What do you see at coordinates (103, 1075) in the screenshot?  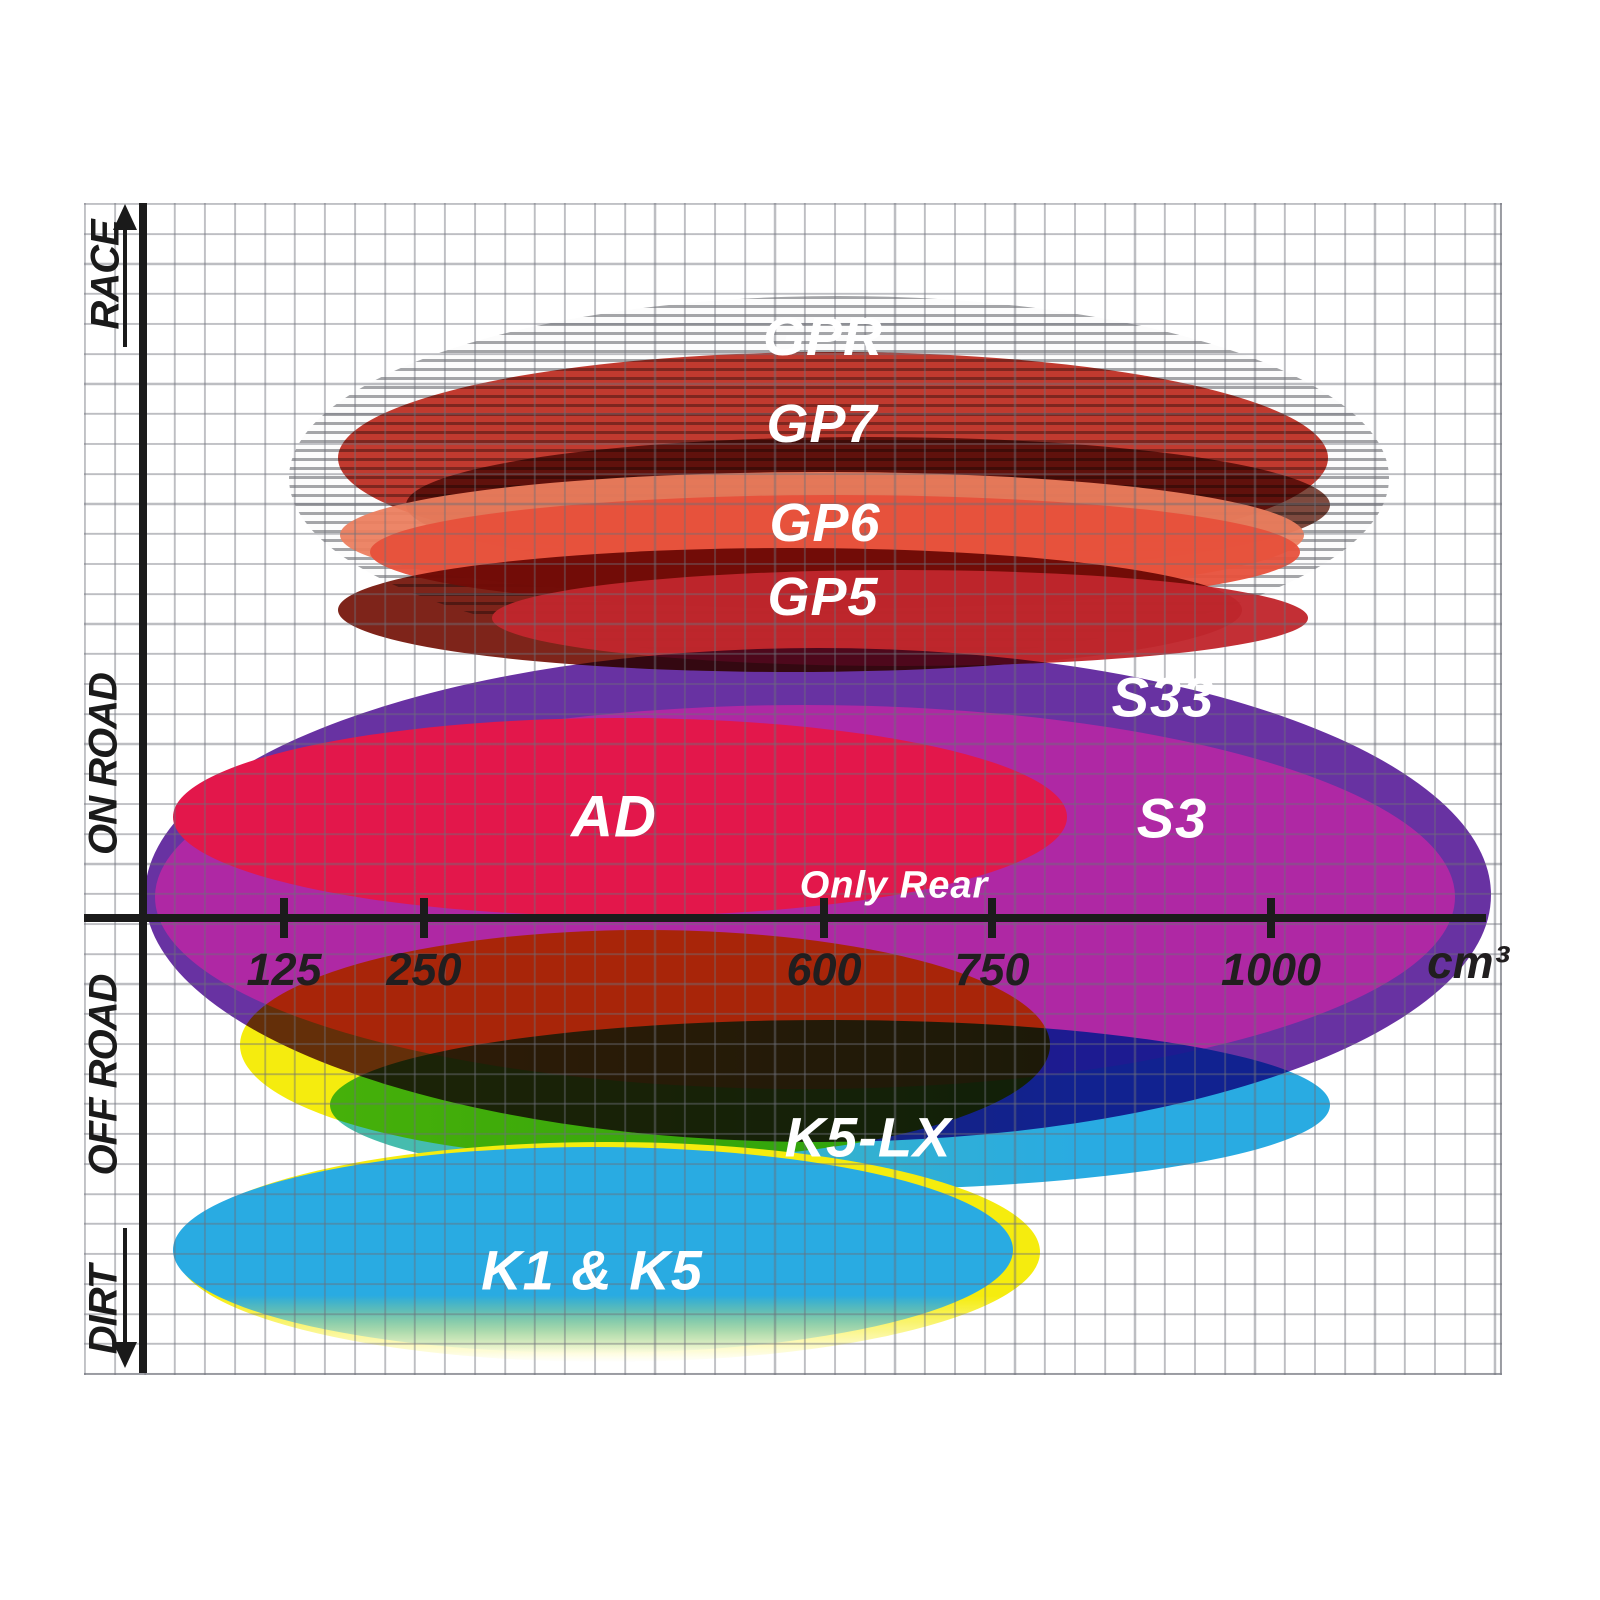 I see `zone-label-off-road: OFF ROAD` at bounding box center [103, 1075].